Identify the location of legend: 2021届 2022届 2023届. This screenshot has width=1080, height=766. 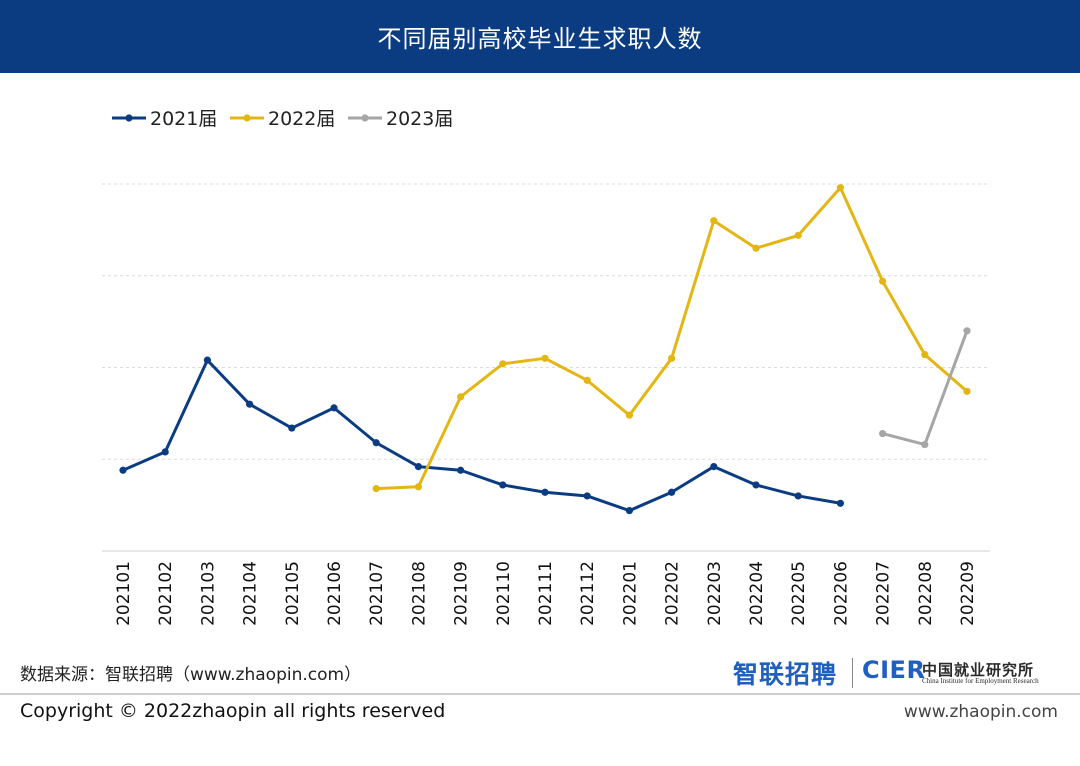
(282, 119).